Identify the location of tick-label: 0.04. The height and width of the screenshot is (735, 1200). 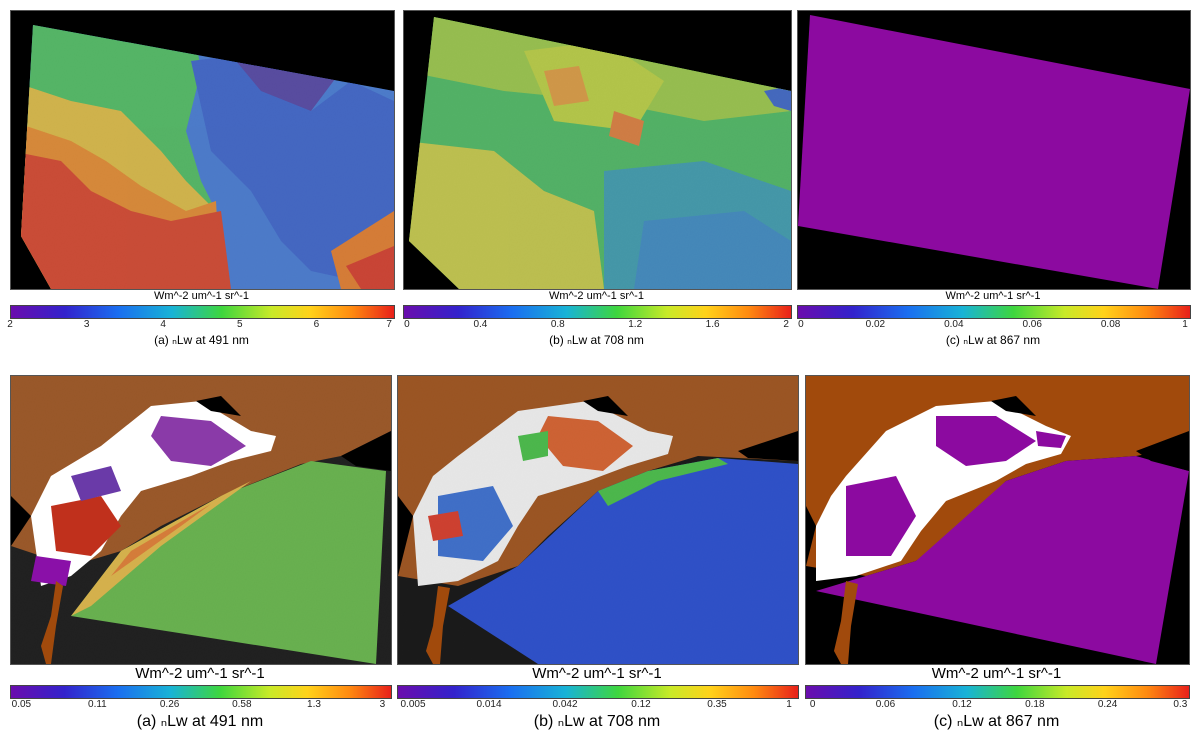
(954, 324).